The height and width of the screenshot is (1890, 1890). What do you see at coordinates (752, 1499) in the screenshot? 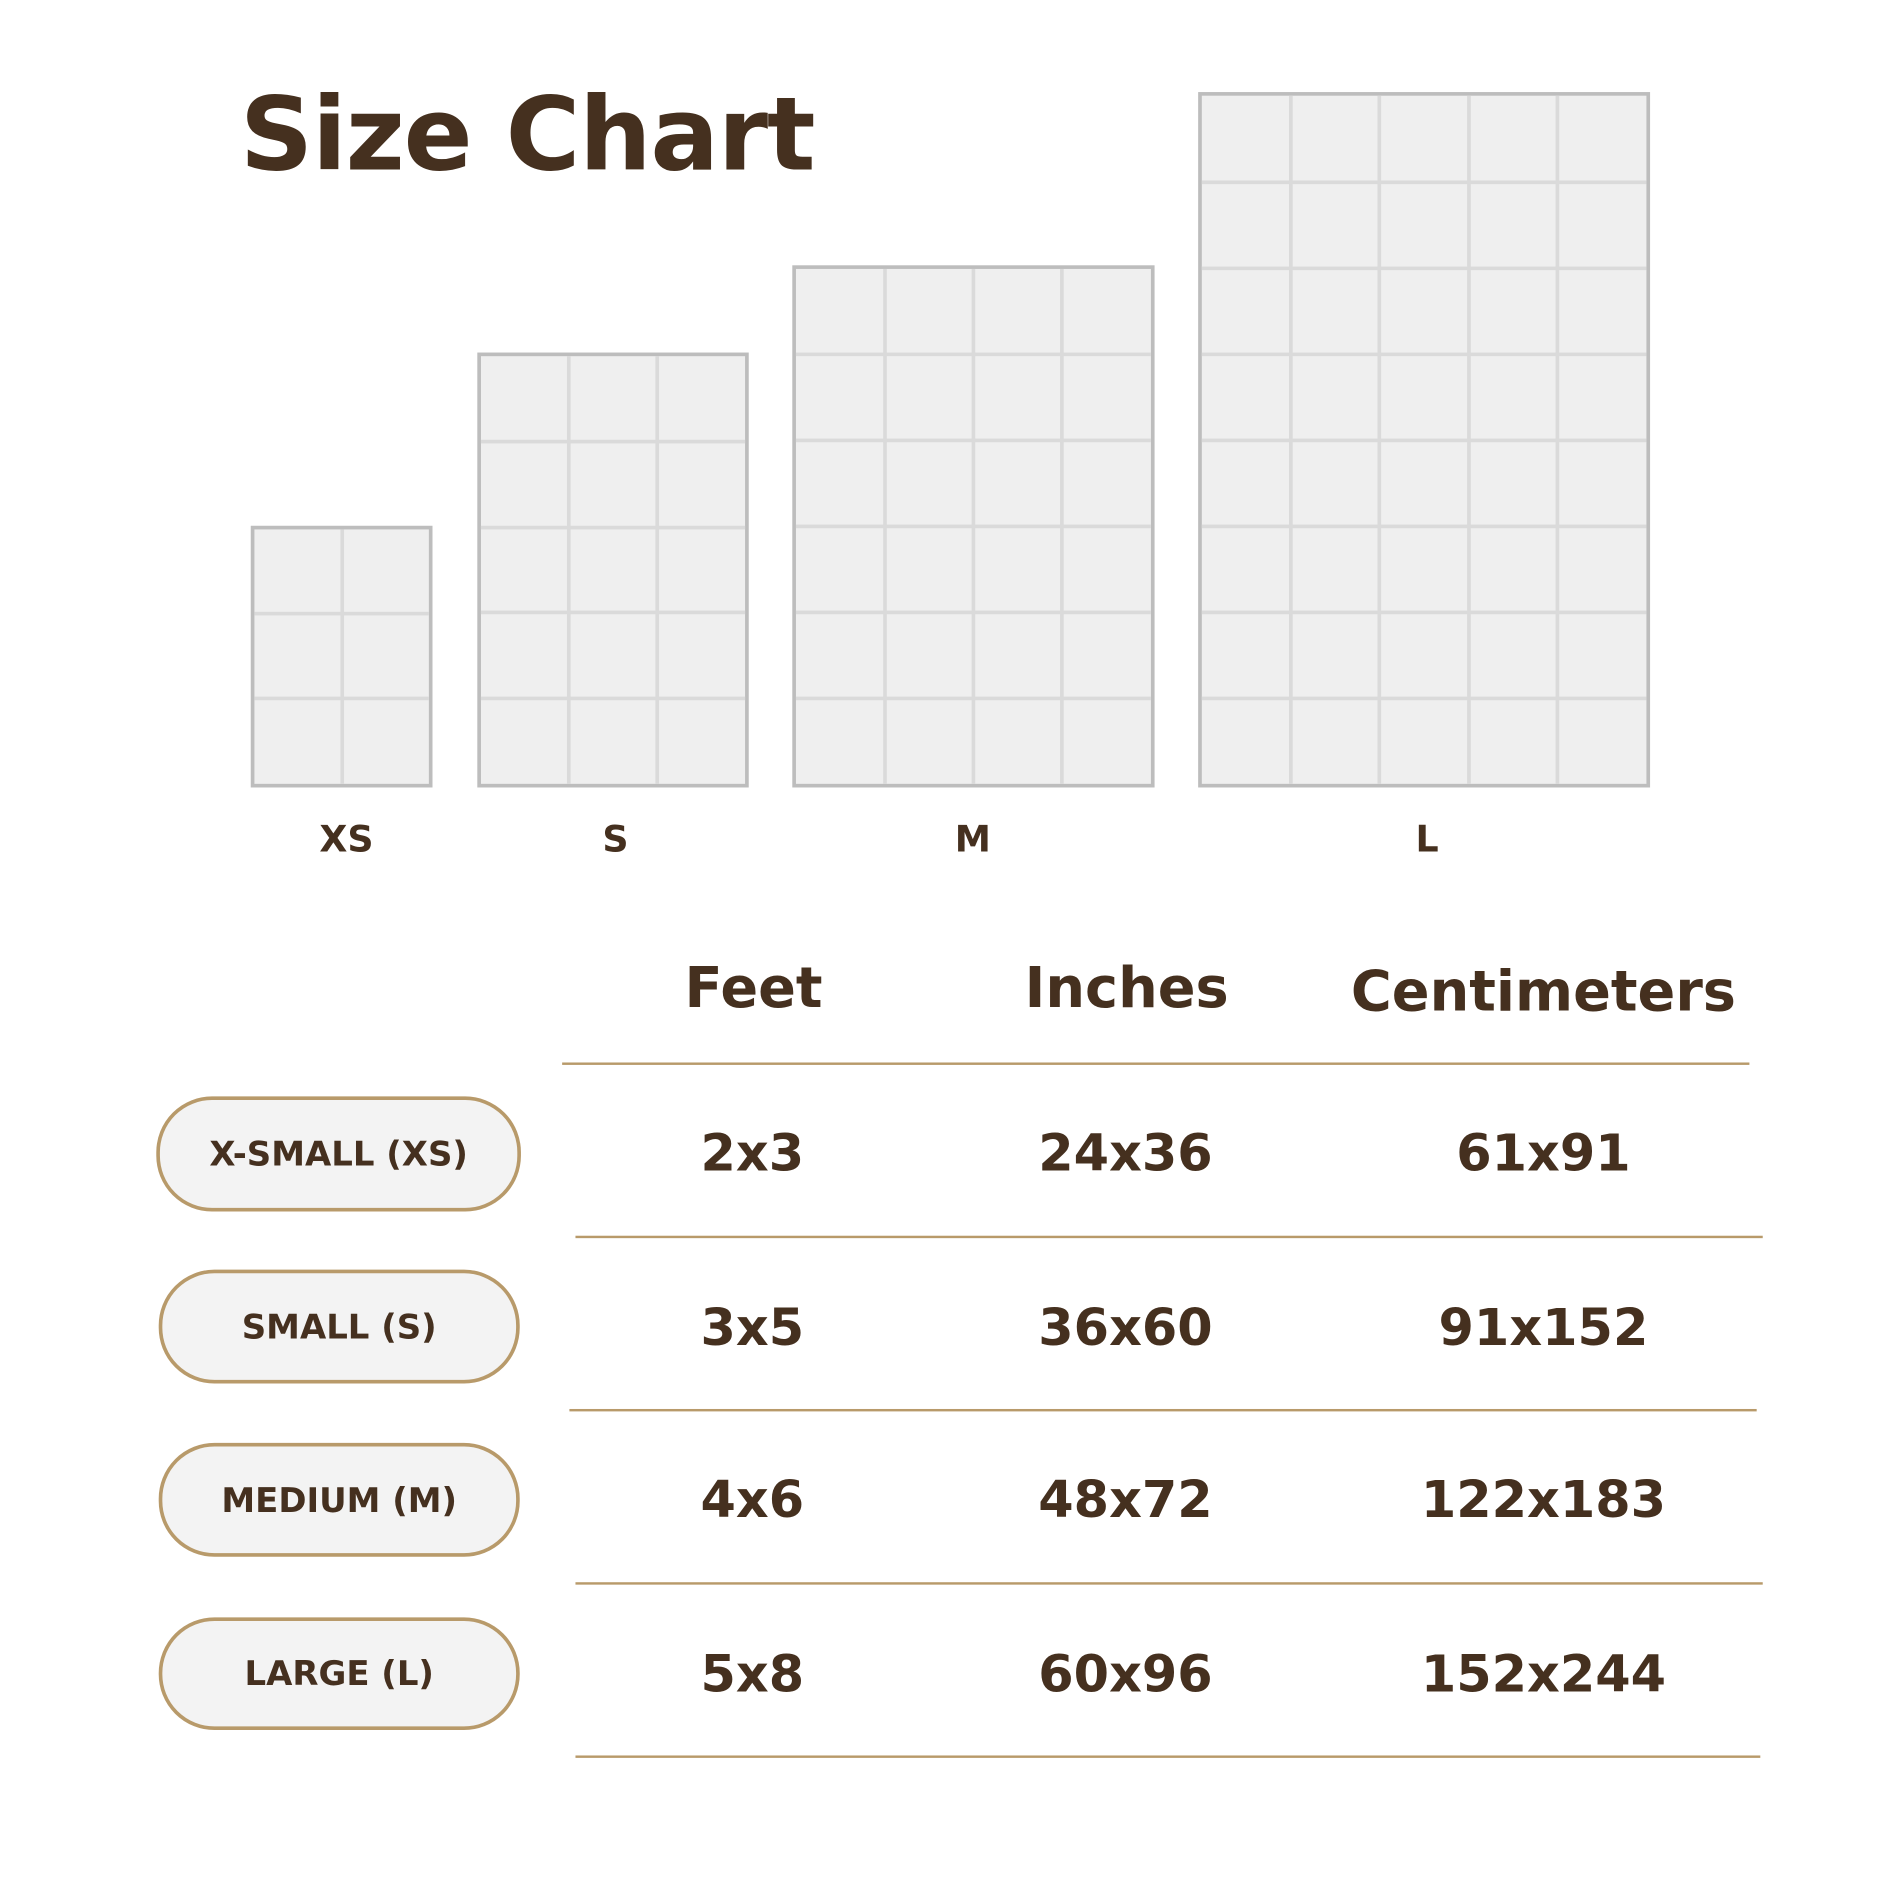
I see `feet-m: 4x6` at bounding box center [752, 1499].